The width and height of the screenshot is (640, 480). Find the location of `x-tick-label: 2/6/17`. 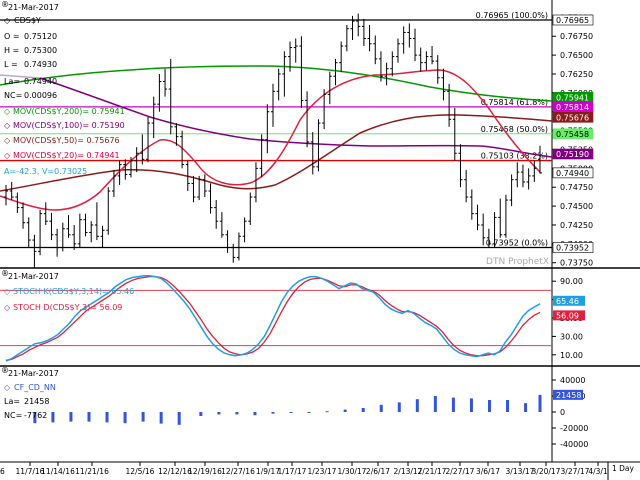

x-tick-label: 2/6/17 is located at coordinates (378, 471).